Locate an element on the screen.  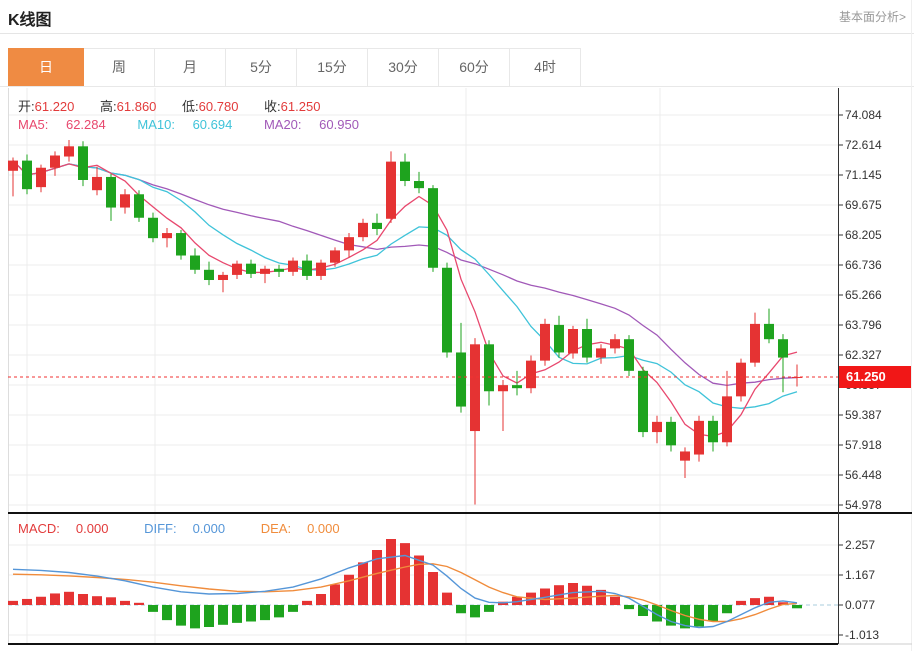
dea-value: 0.000 is located at coordinates (323, 528).